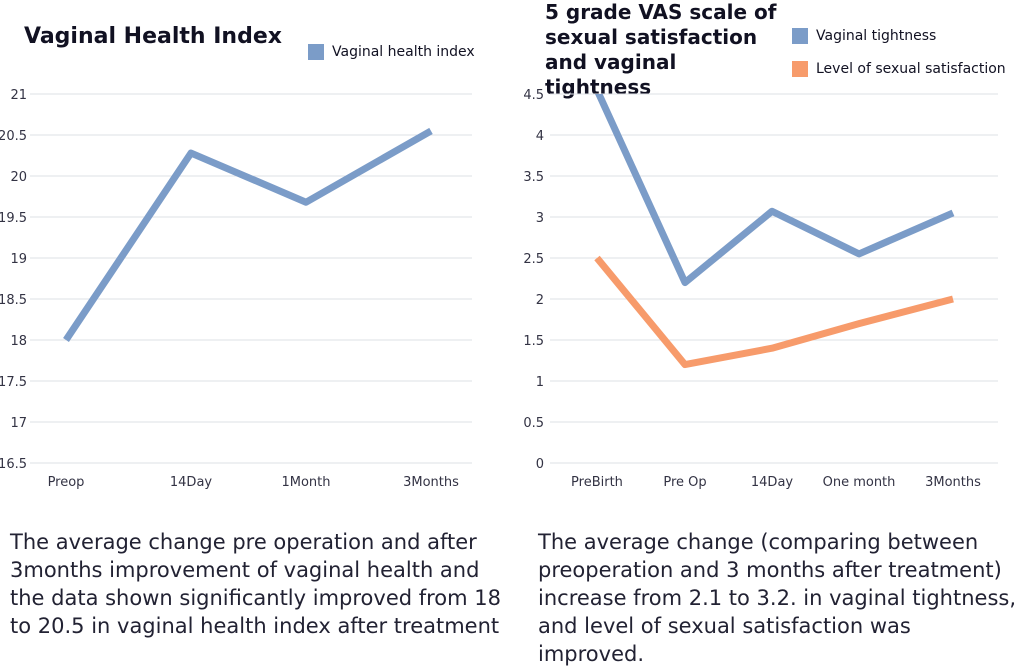 This screenshot has height=668, width=1023. I want to click on y-tick-label: 4, so click(540, 136).